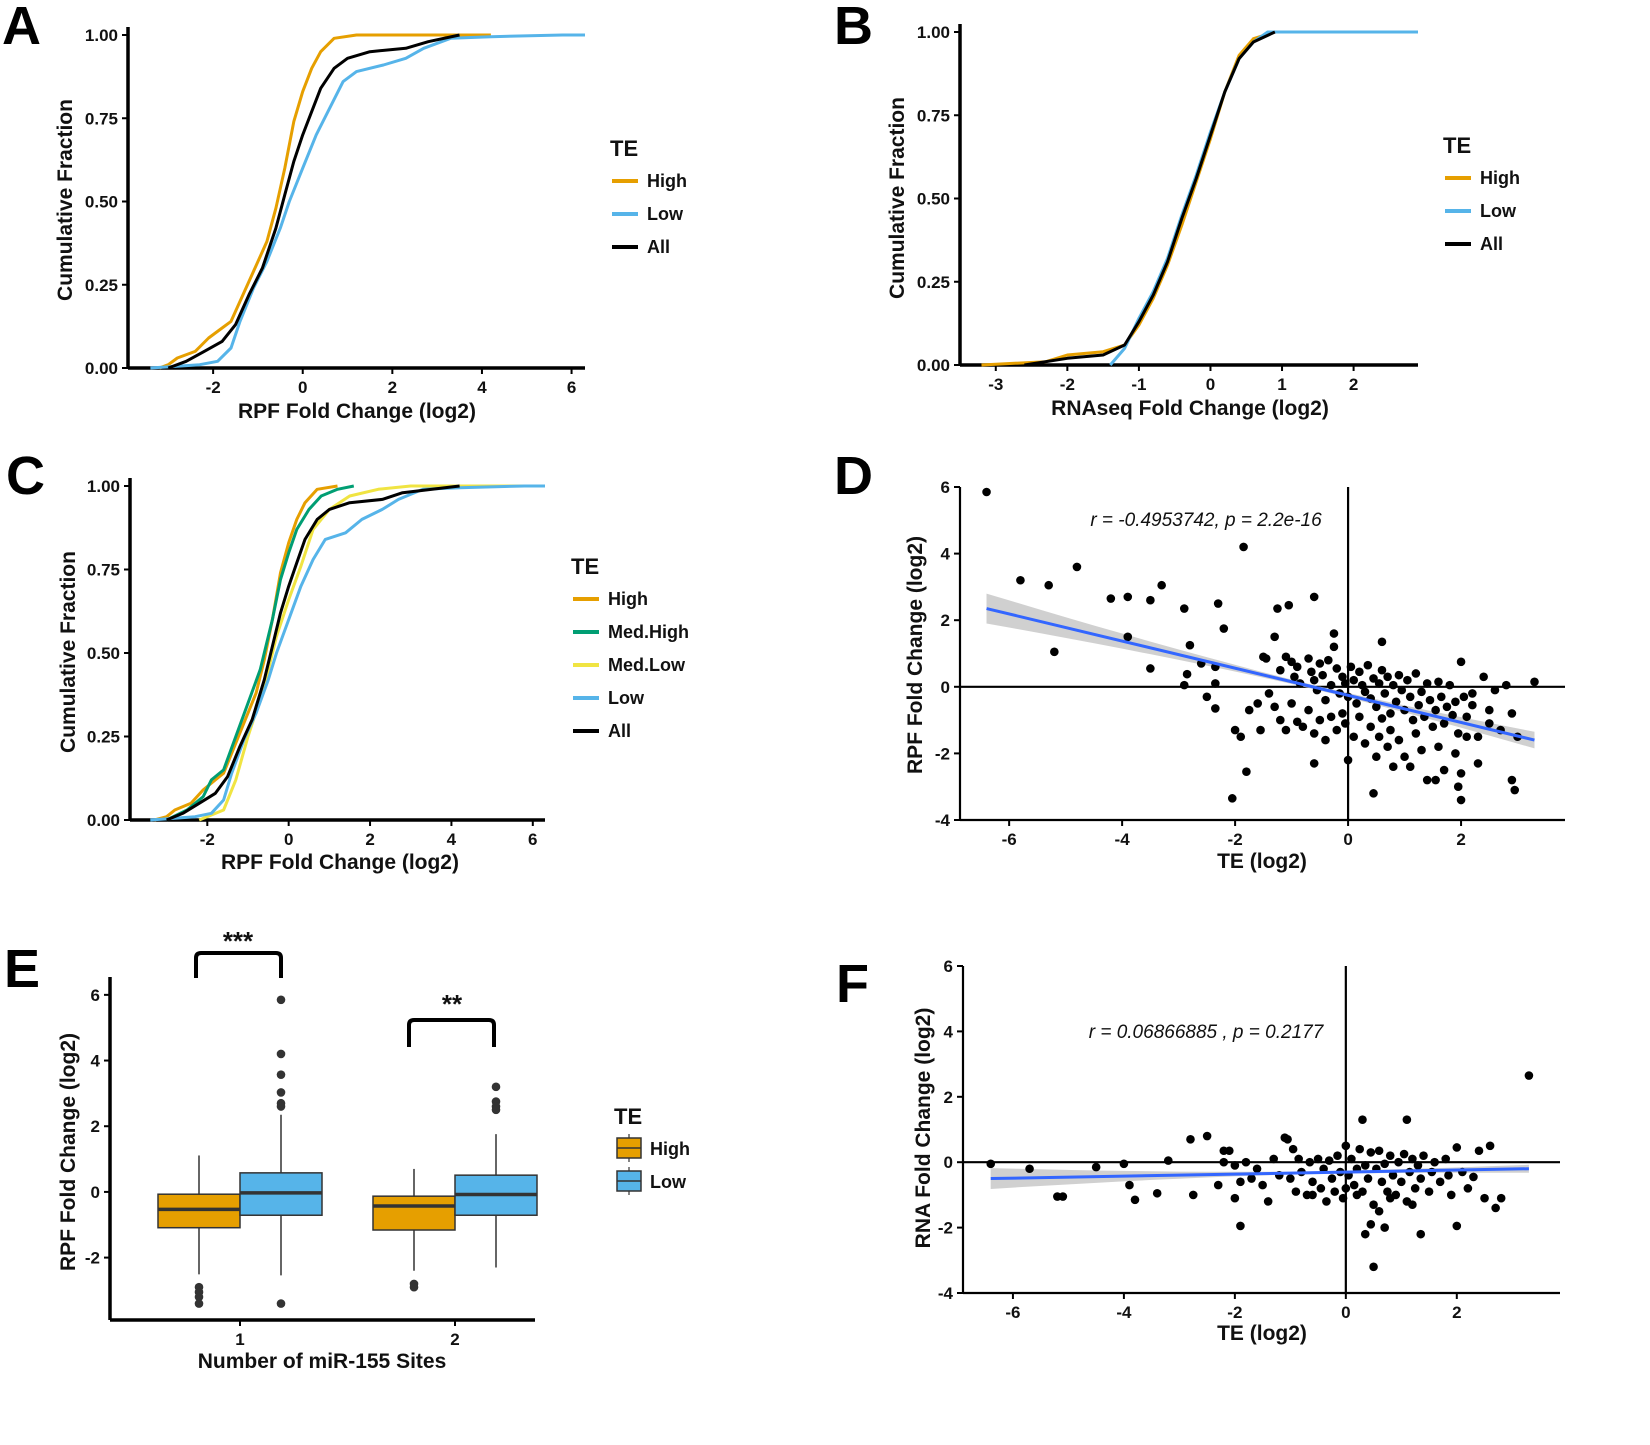  Describe the element at coordinates (92, 1258) in the screenshot. I see `panel-e-y-tick-label: -2` at that location.